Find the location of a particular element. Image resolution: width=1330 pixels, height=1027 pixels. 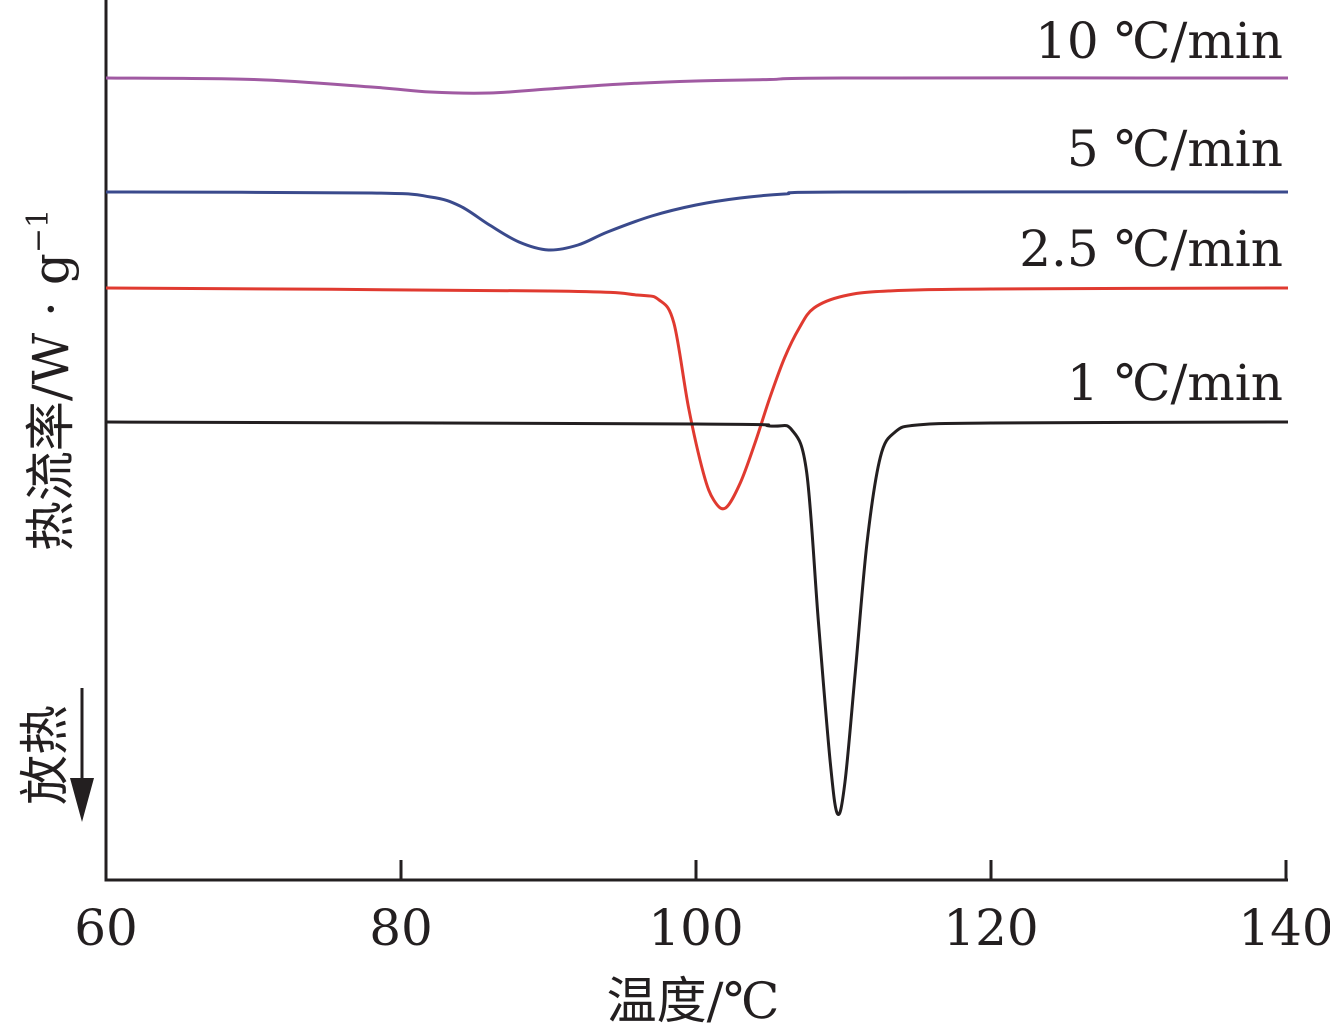

x-tick-label: 100 is located at coordinates (695, 928).